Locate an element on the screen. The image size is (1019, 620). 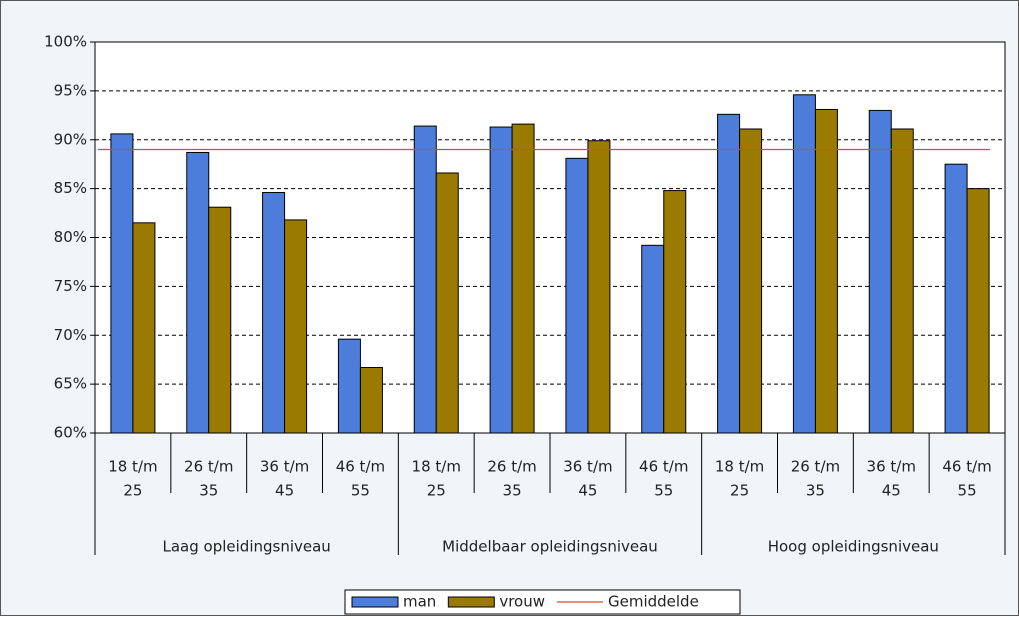
y-tick-label: 100% is located at coordinates (65, 42).